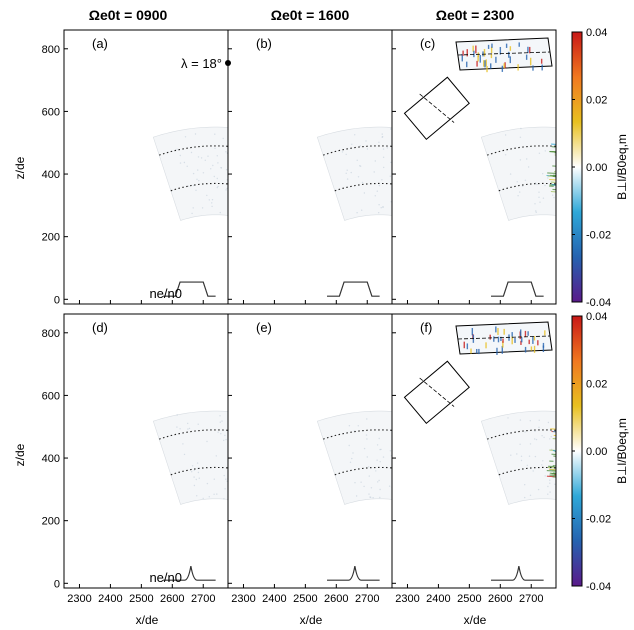  I want to click on panel-label: (b), so click(264, 43).